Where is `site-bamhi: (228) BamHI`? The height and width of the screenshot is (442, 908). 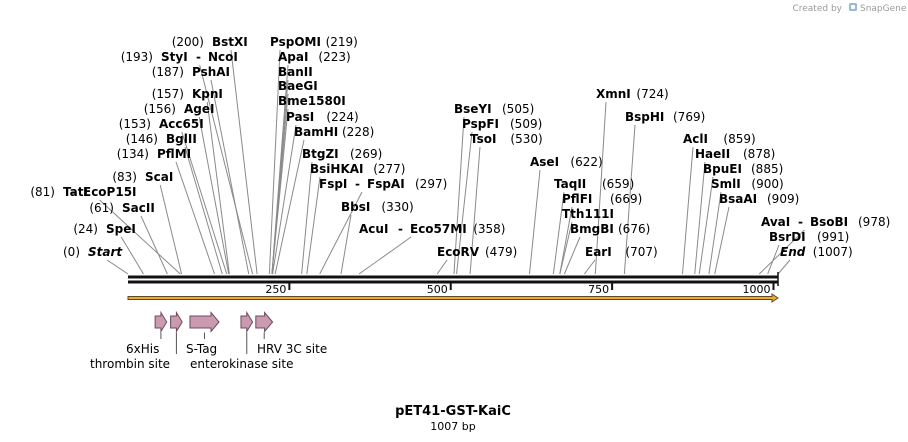 site-bamhi: (228) BamHI is located at coordinates (334, 132).